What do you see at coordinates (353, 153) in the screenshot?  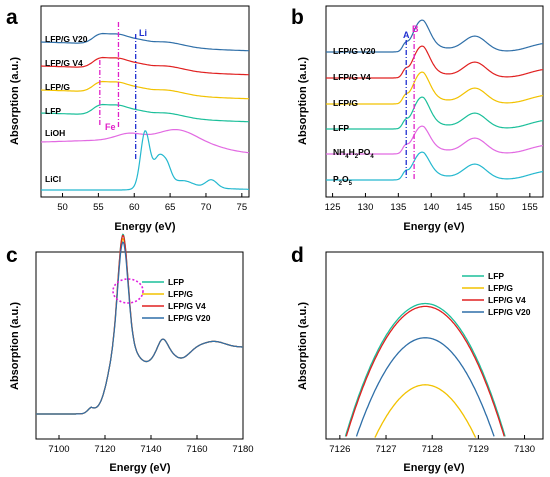 I see `series-label-nh4h2po4: NH4H2PO4` at bounding box center [353, 153].